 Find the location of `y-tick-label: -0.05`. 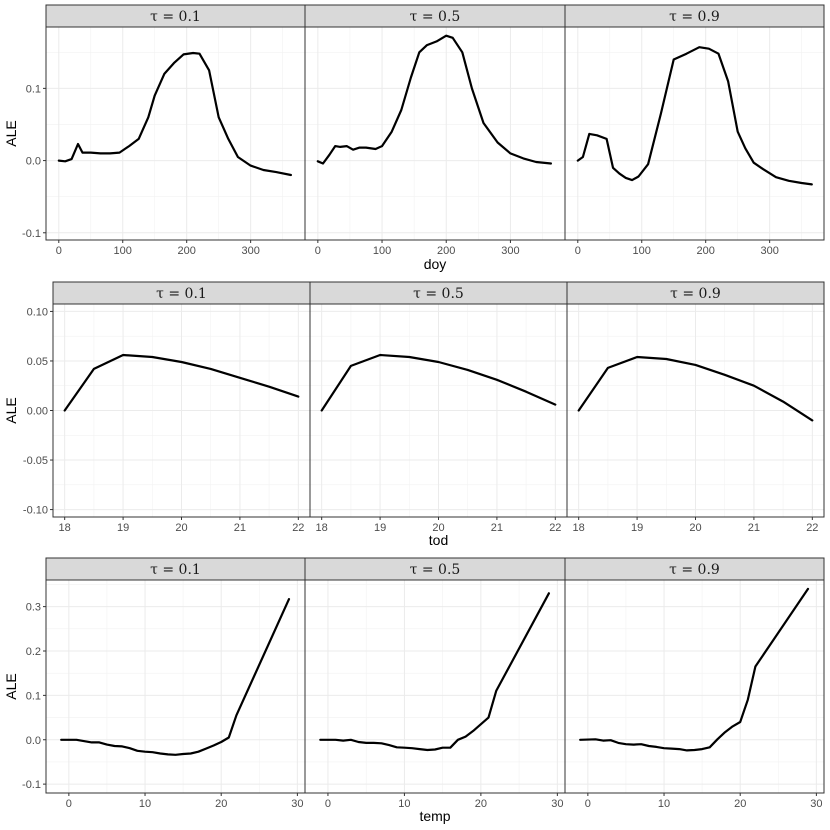

y-tick-label: -0.05 is located at coordinates (35, 461).